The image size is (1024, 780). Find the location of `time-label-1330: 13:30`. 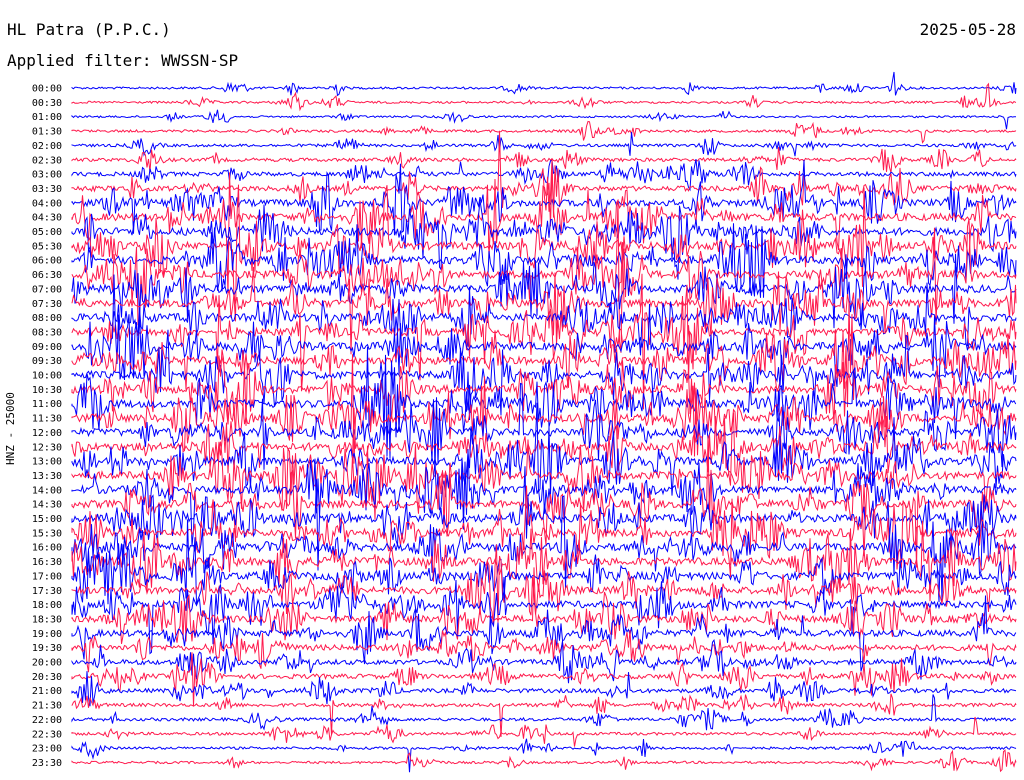

time-label-1330: 13:30 is located at coordinates (47, 476).